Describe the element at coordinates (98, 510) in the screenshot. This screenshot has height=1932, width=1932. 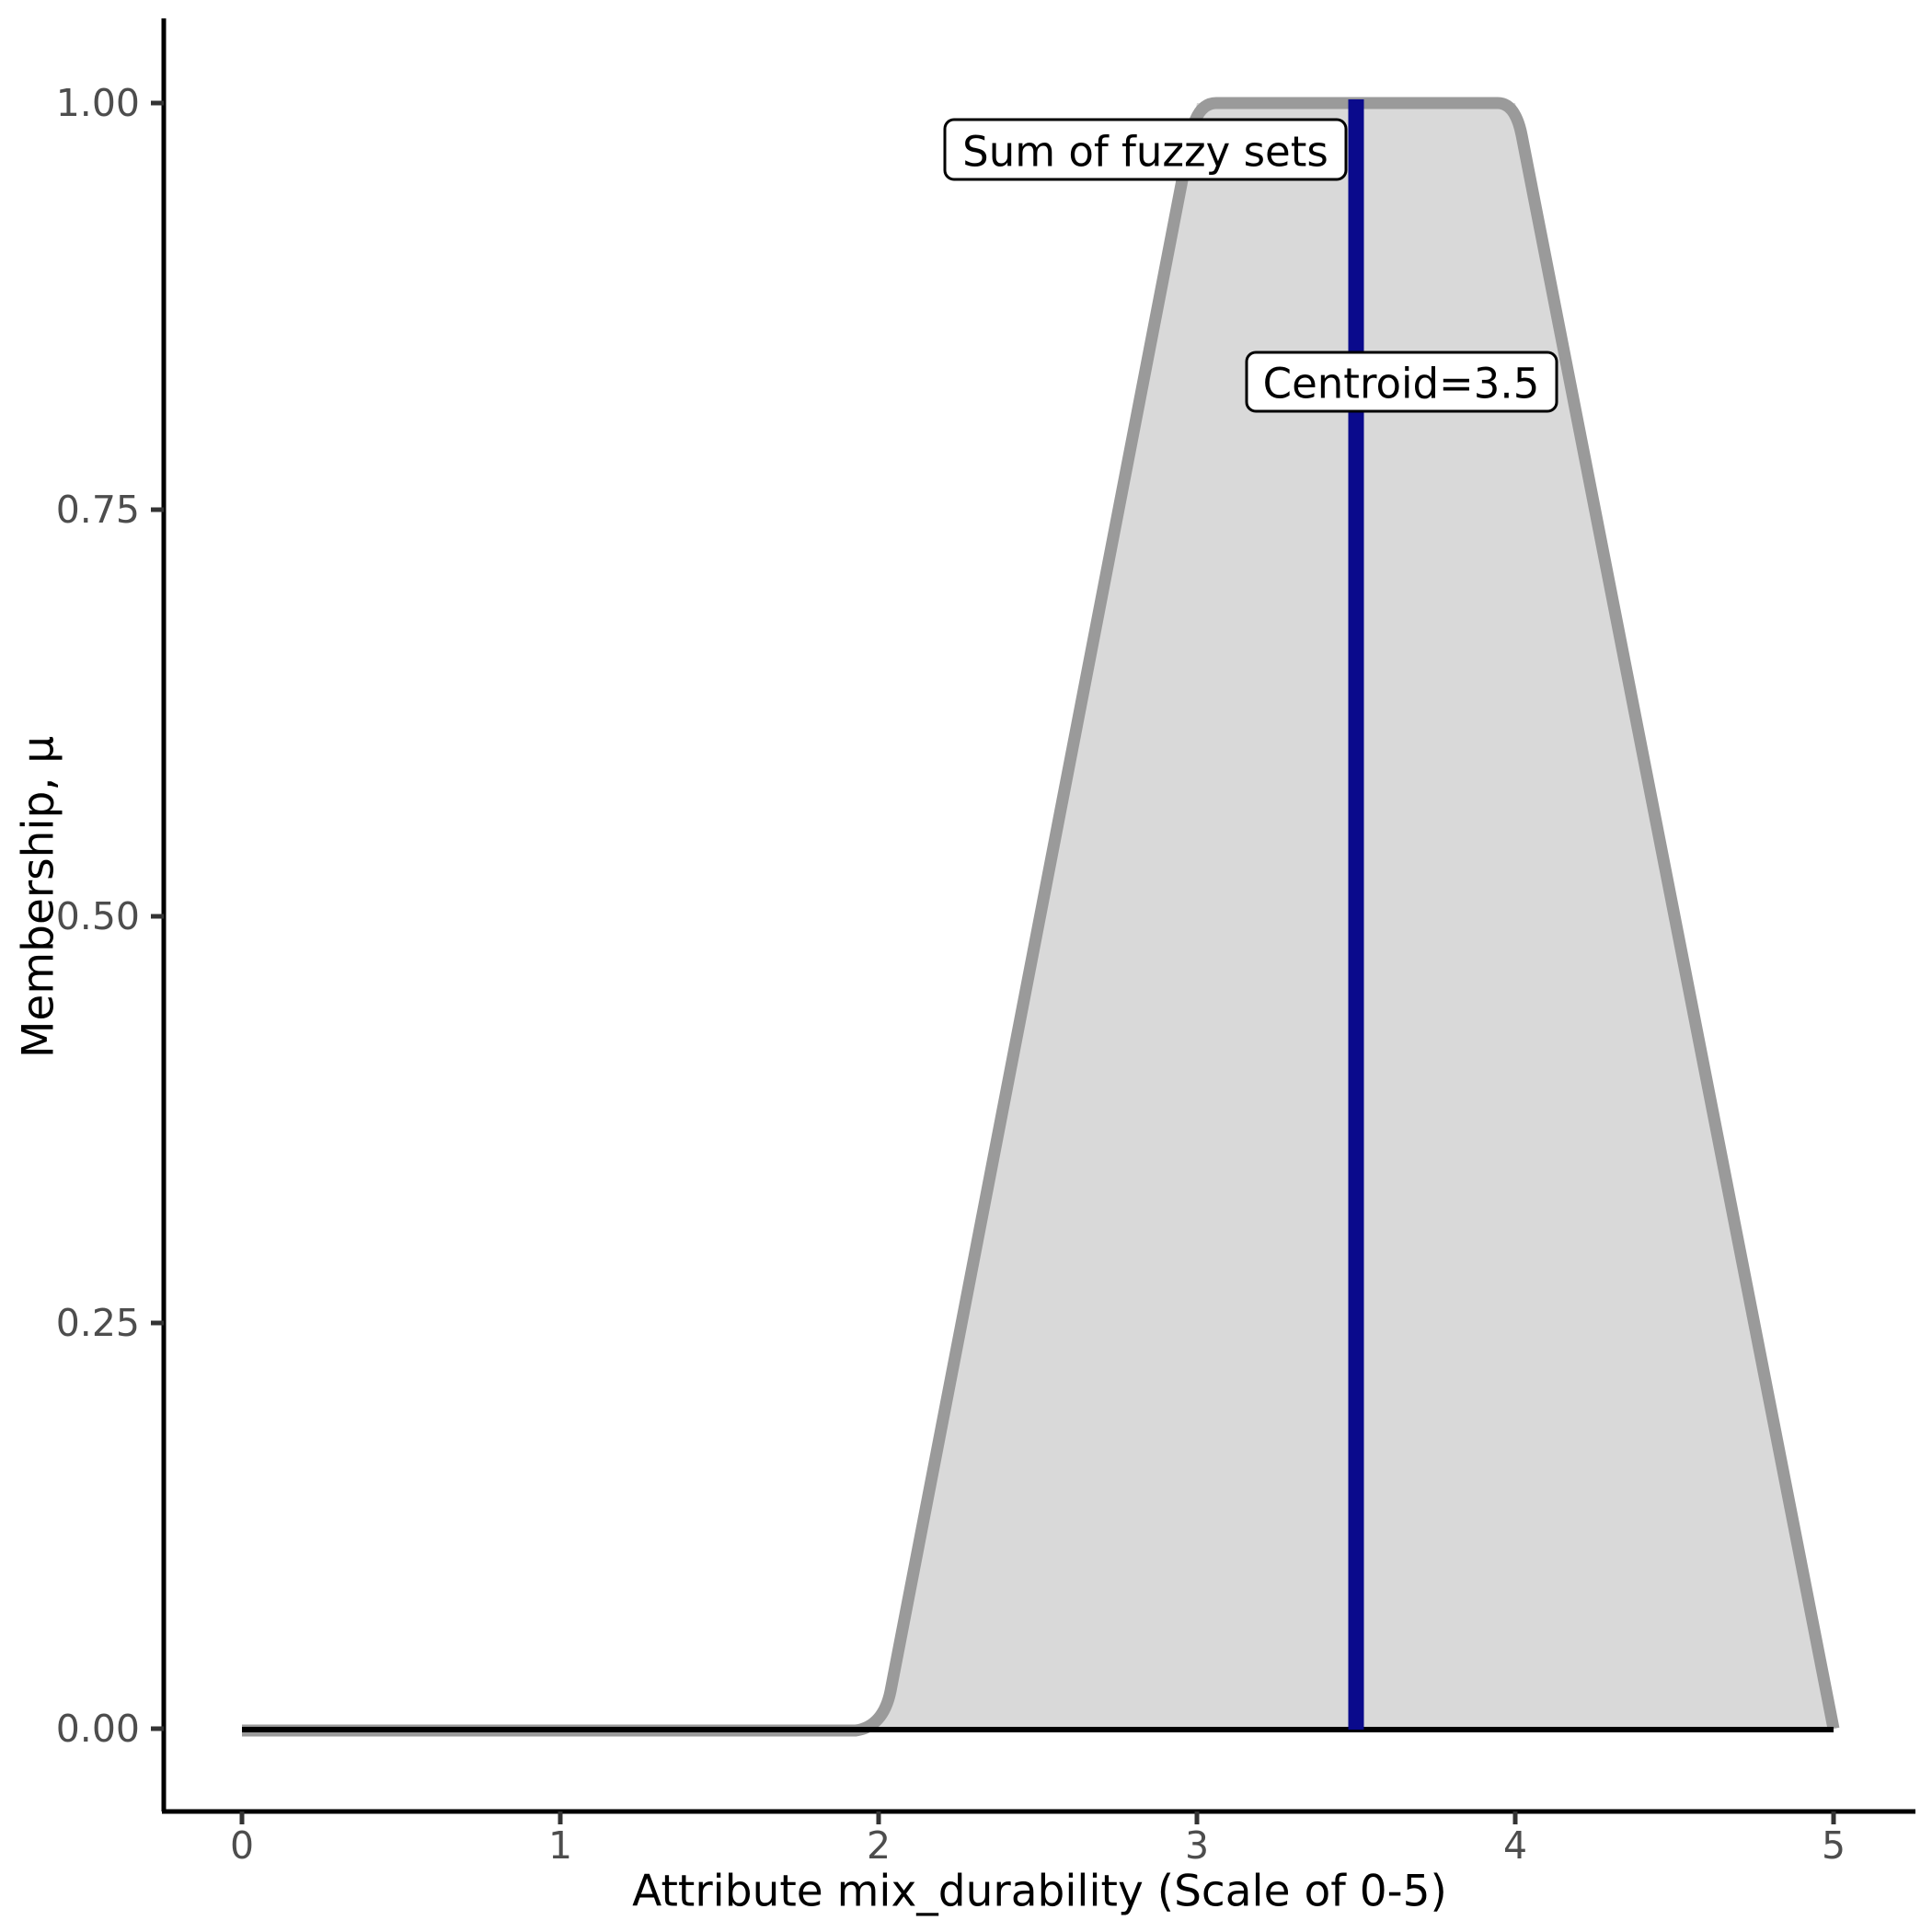
I see `y-tick-label-075: 0.75` at that location.